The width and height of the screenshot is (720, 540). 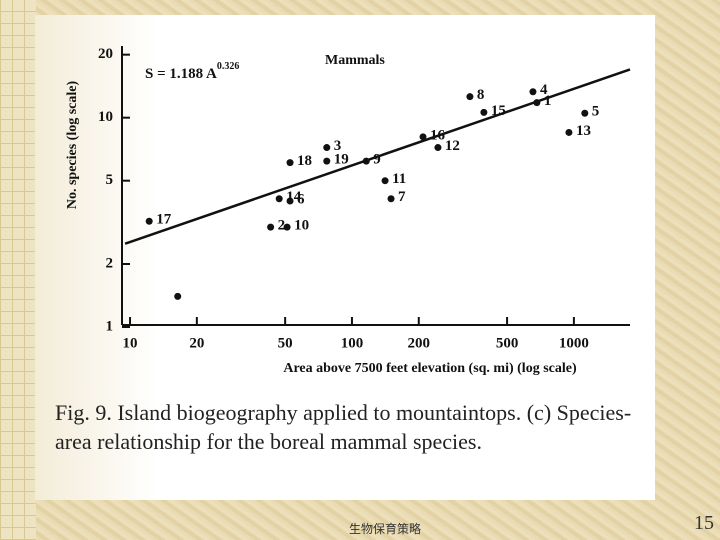 What do you see at coordinates (399, 179) in the screenshot?
I see `point-label: 11` at bounding box center [399, 179].